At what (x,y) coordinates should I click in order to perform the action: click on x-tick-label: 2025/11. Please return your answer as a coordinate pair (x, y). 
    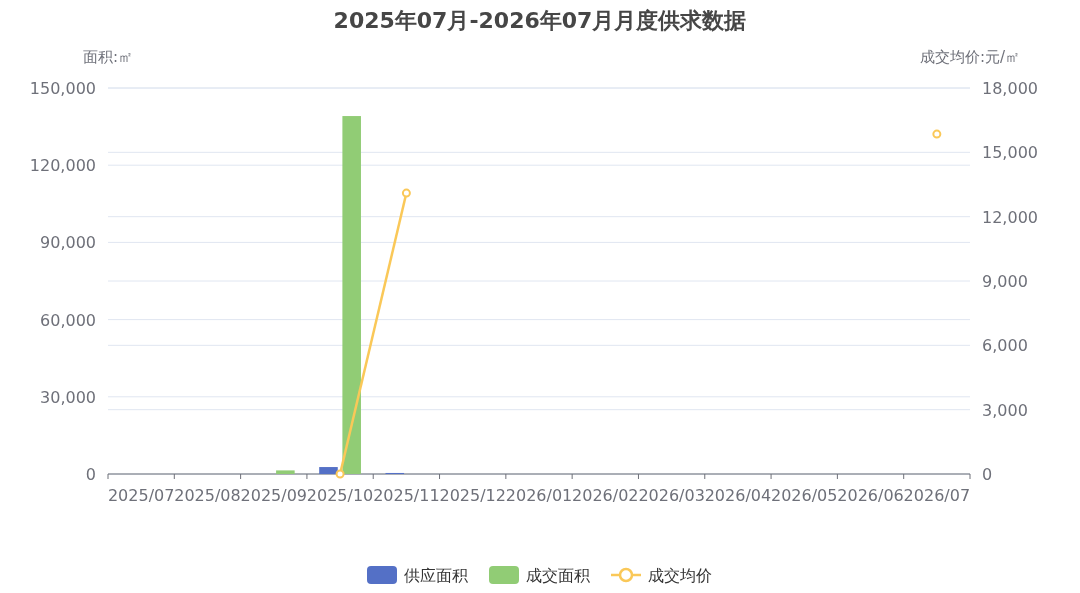
    Looking at the image, I should click on (406, 495).